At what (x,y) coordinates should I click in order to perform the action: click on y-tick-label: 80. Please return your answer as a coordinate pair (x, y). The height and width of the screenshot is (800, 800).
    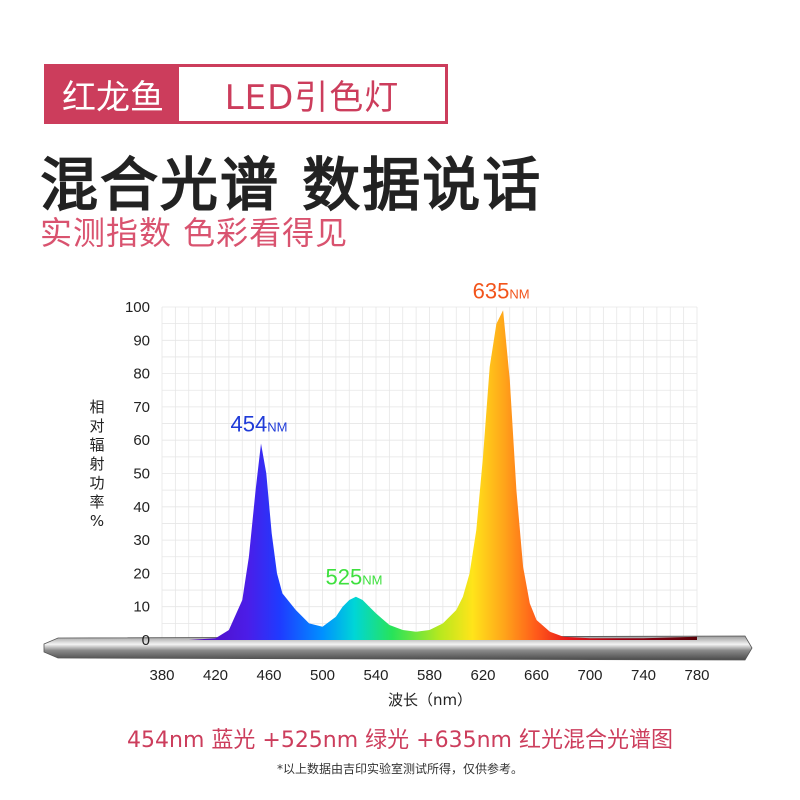
    Looking at the image, I should click on (141, 374).